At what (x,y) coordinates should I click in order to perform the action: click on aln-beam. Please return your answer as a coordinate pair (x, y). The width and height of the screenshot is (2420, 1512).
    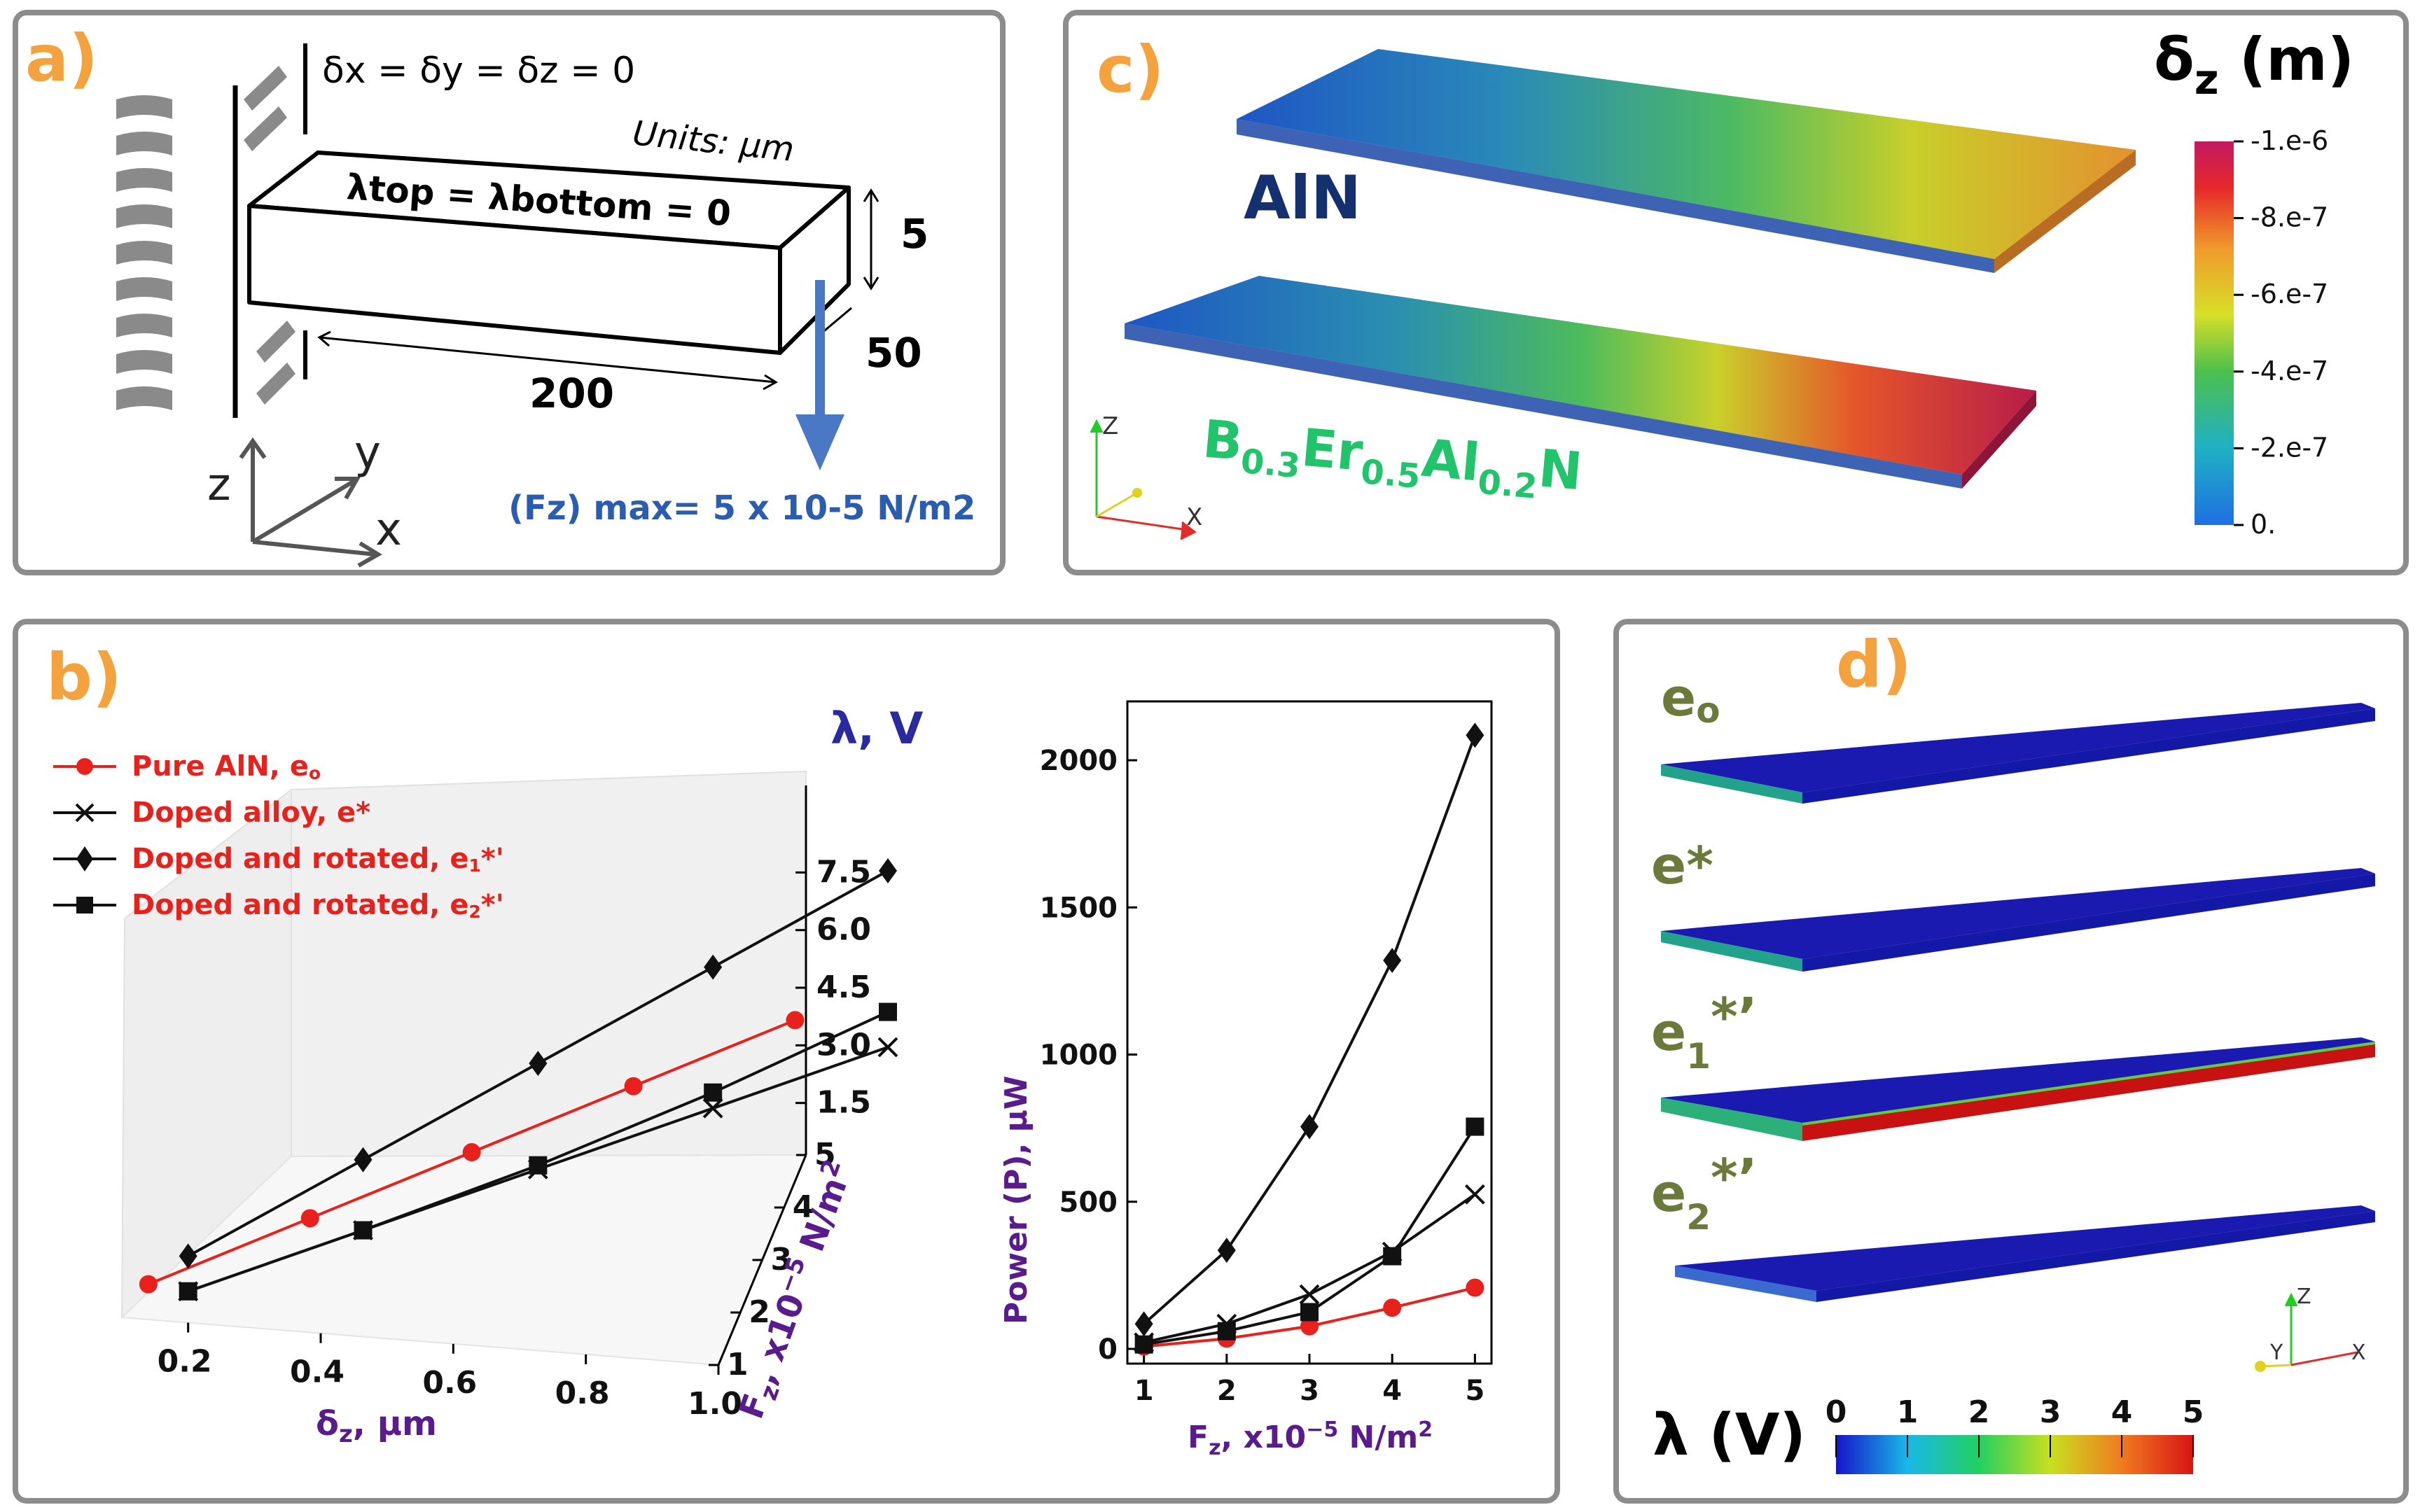
    Looking at the image, I should click on (1686, 161).